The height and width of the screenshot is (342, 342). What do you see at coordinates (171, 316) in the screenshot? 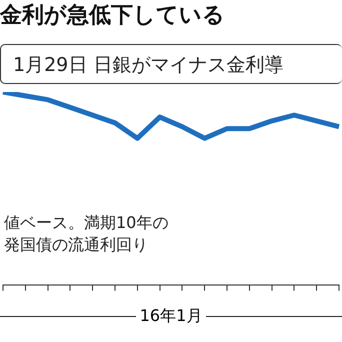
I see `x-axis-title: 16年1月` at bounding box center [171, 316].